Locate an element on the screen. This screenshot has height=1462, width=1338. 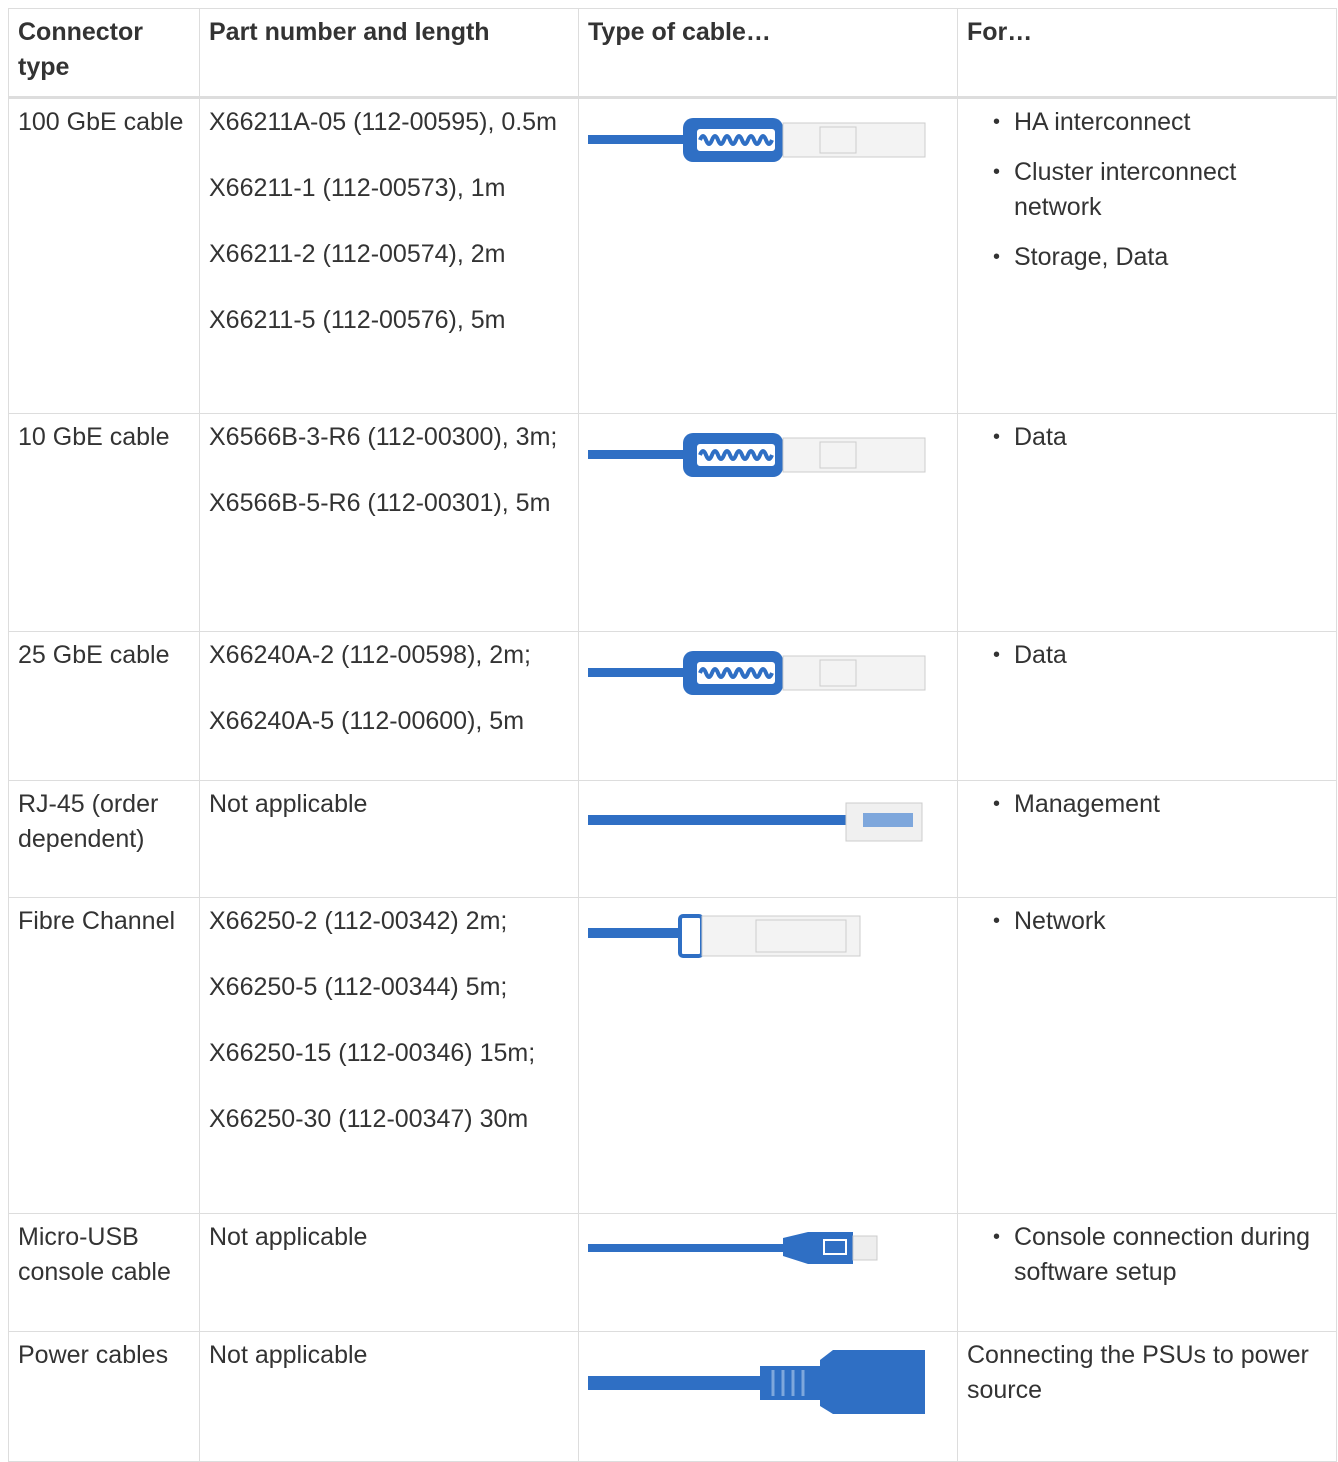
use-list: Console connection during software setup is located at coordinates (1147, 1255).